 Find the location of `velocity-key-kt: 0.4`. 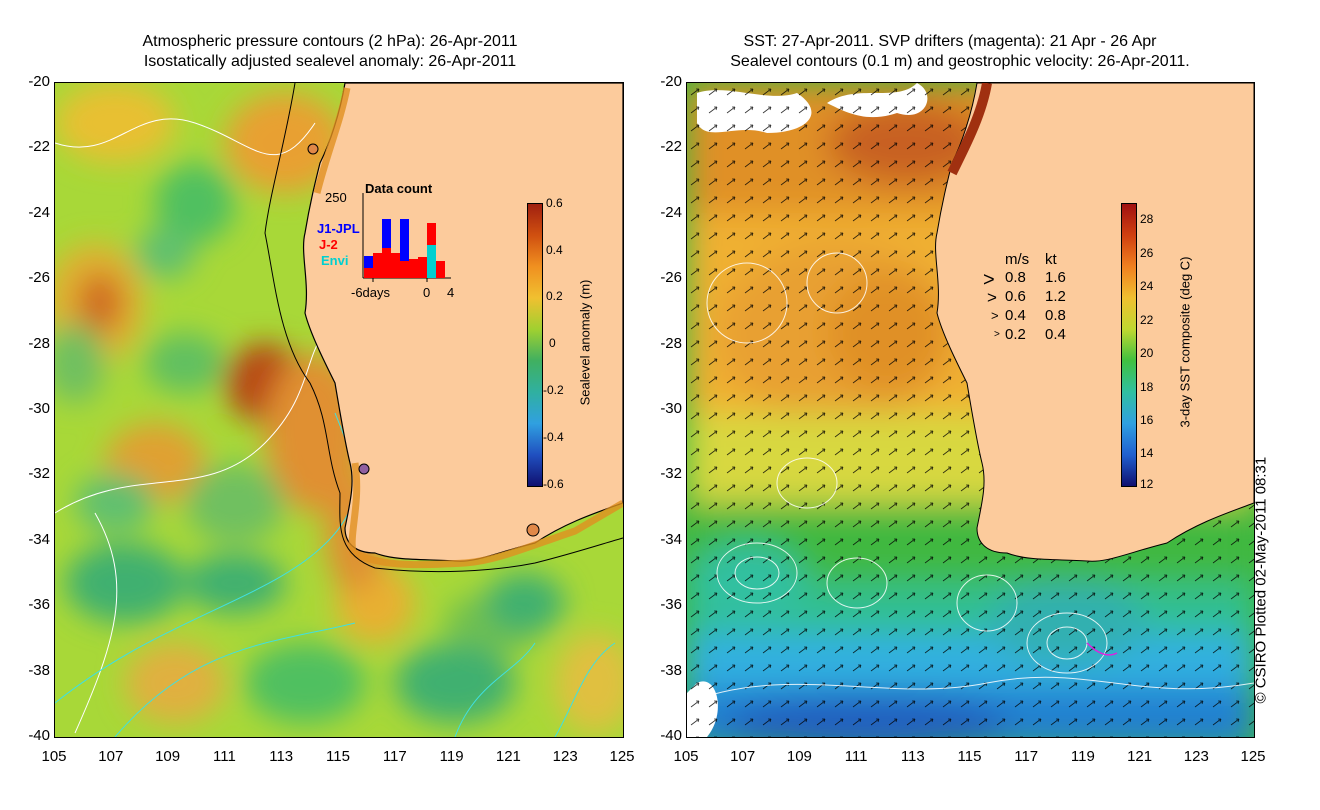

velocity-key-kt: 0.4 is located at coordinates (1055, 334).